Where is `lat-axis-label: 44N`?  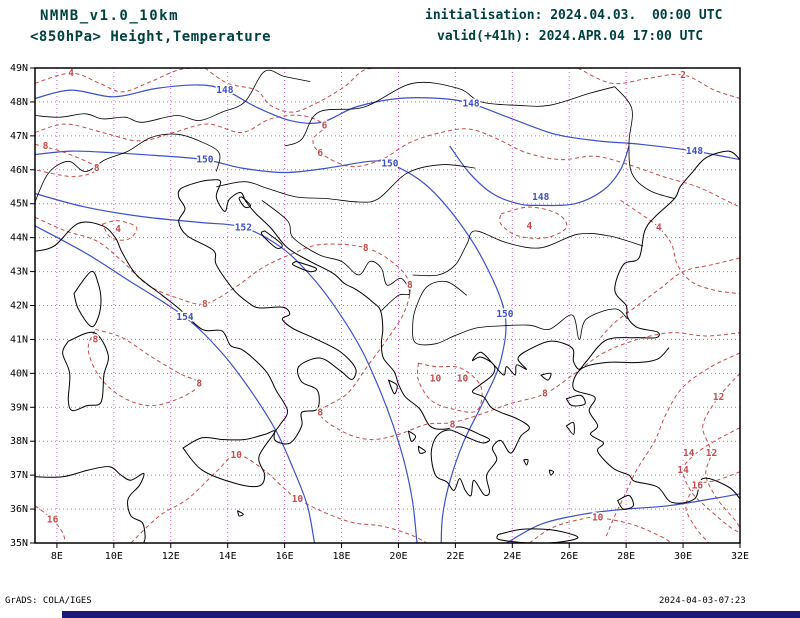 lat-axis-label: 44N is located at coordinates (19, 238).